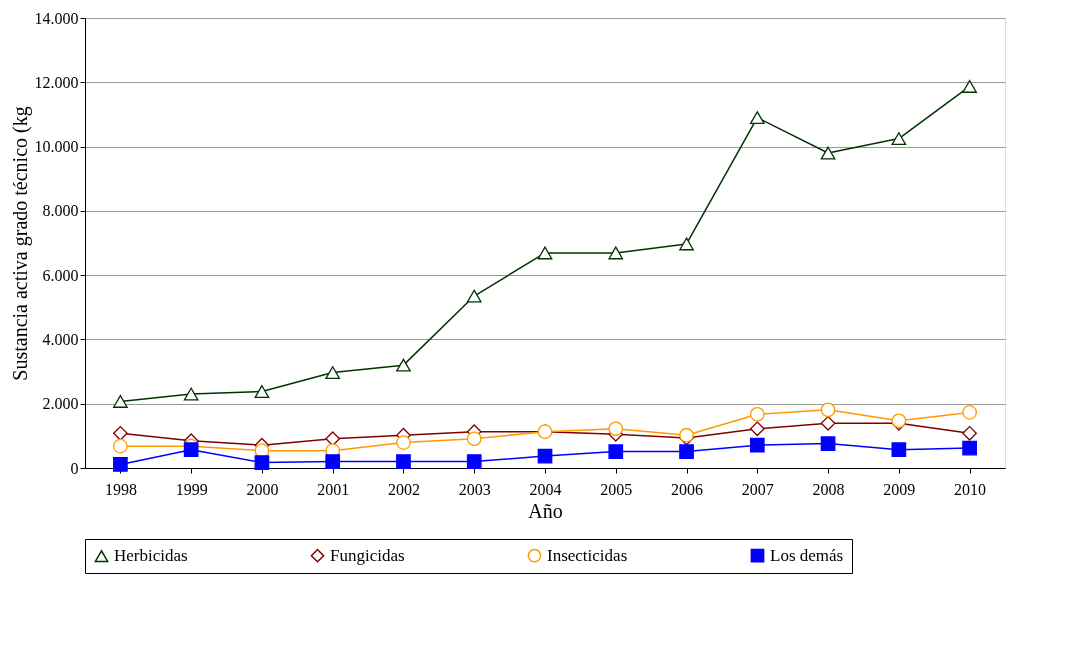 This screenshot has width=1085, height=663. What do you see at coordinates (367, 555) in the screenshot?
I see `legend-label: Fungicidas` at bounding box center [367, 555].